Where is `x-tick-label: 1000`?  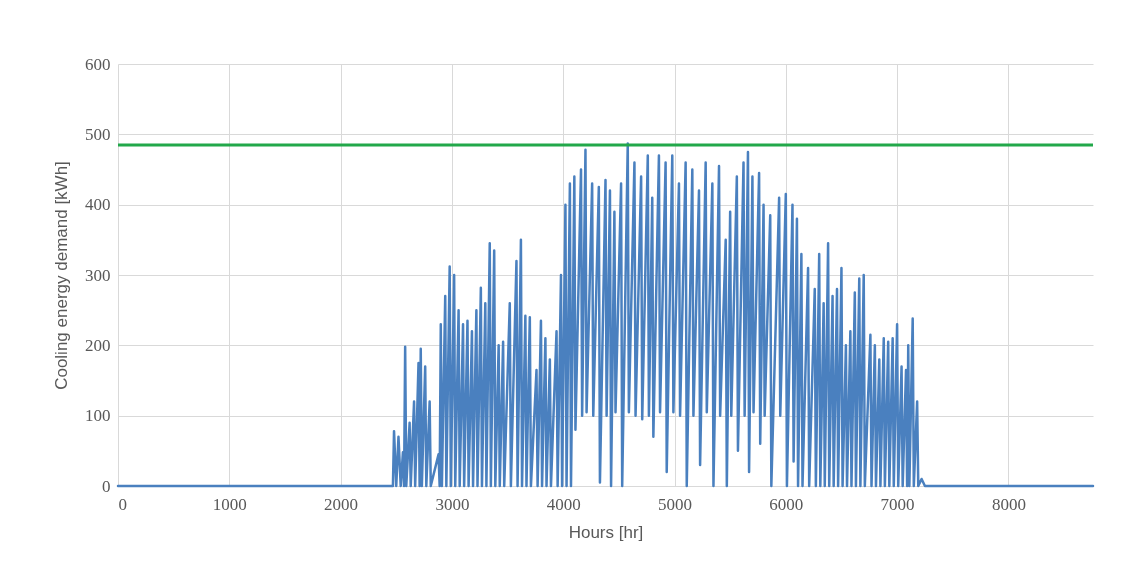 x-tick-label: 1000 is located at coordinates (229, 504).